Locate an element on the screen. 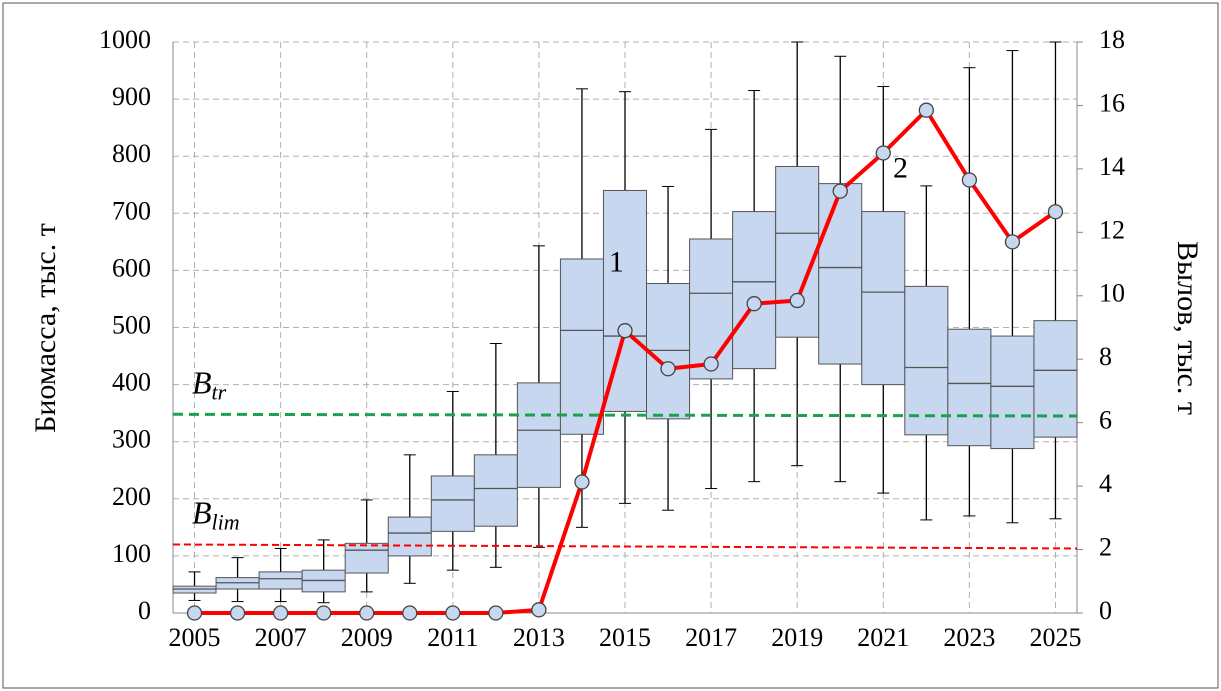 The height and width of the screenshot is (691, 1221). y-tick-label: 500 is located at coordinates (131, 324).